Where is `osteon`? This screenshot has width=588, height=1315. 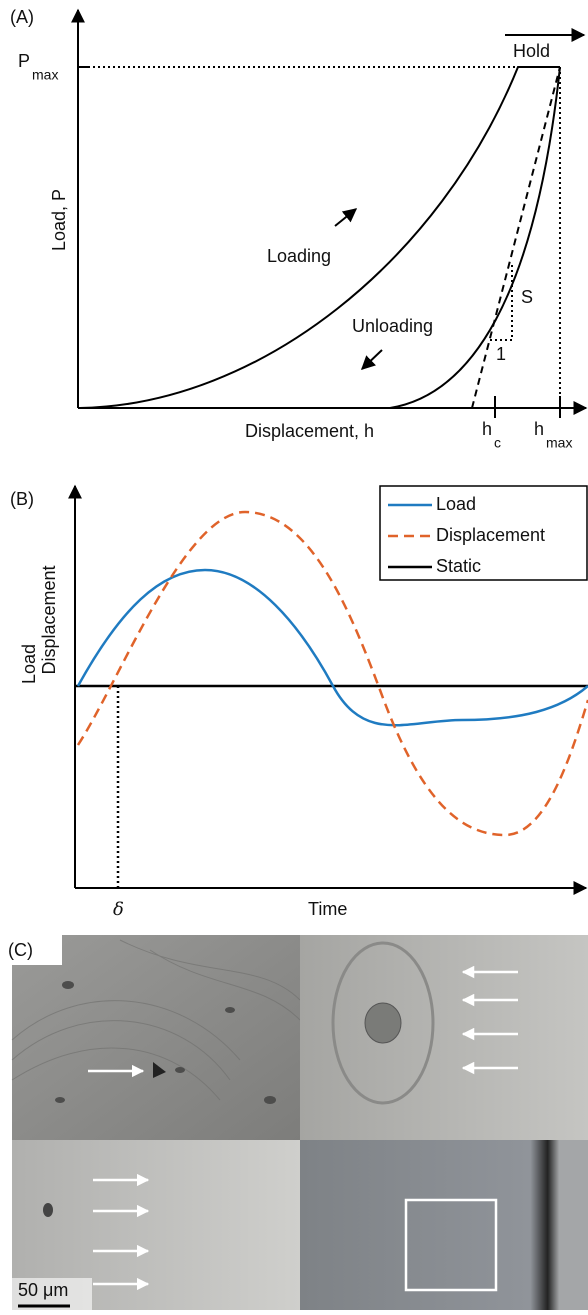 osteon is located at coordinates (383, 1023).